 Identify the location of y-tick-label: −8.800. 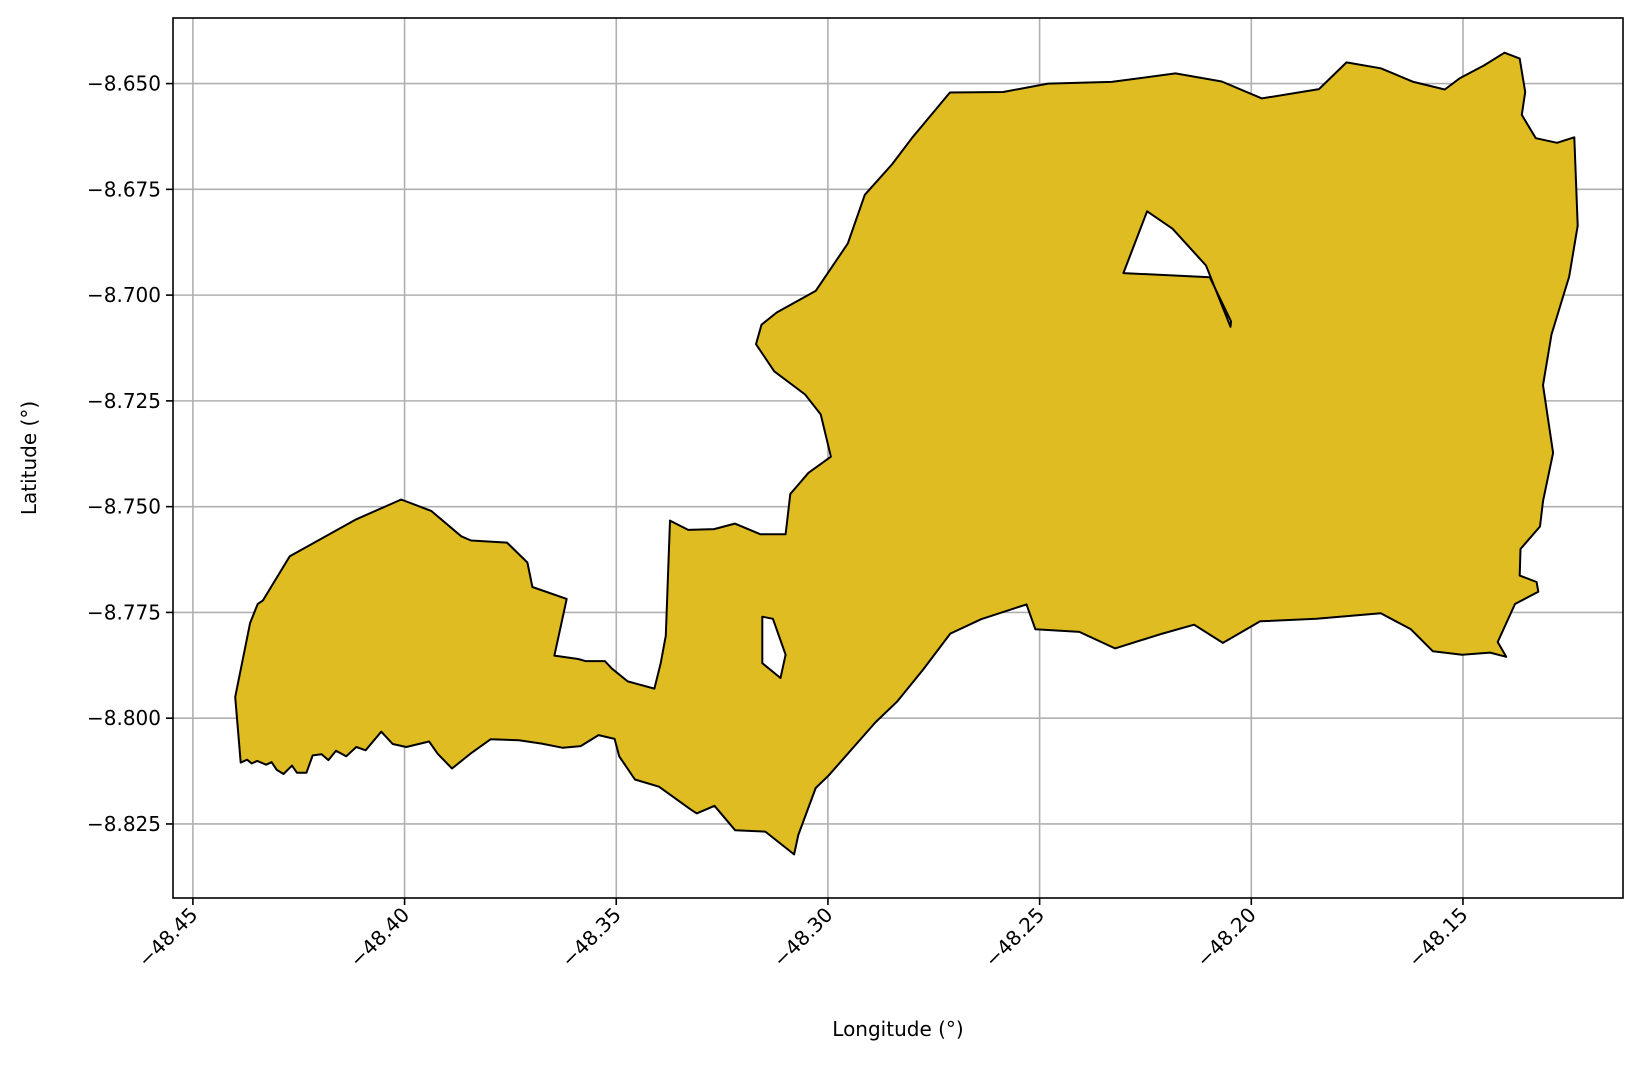
(124, 718).